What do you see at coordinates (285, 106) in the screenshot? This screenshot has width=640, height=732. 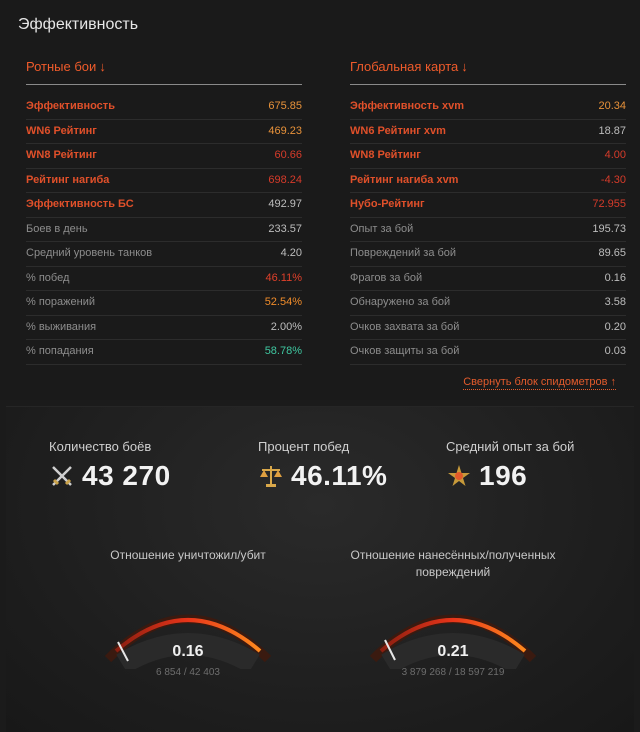 I see `stat-row-value: 675.85` at bounding box center [285, 106].